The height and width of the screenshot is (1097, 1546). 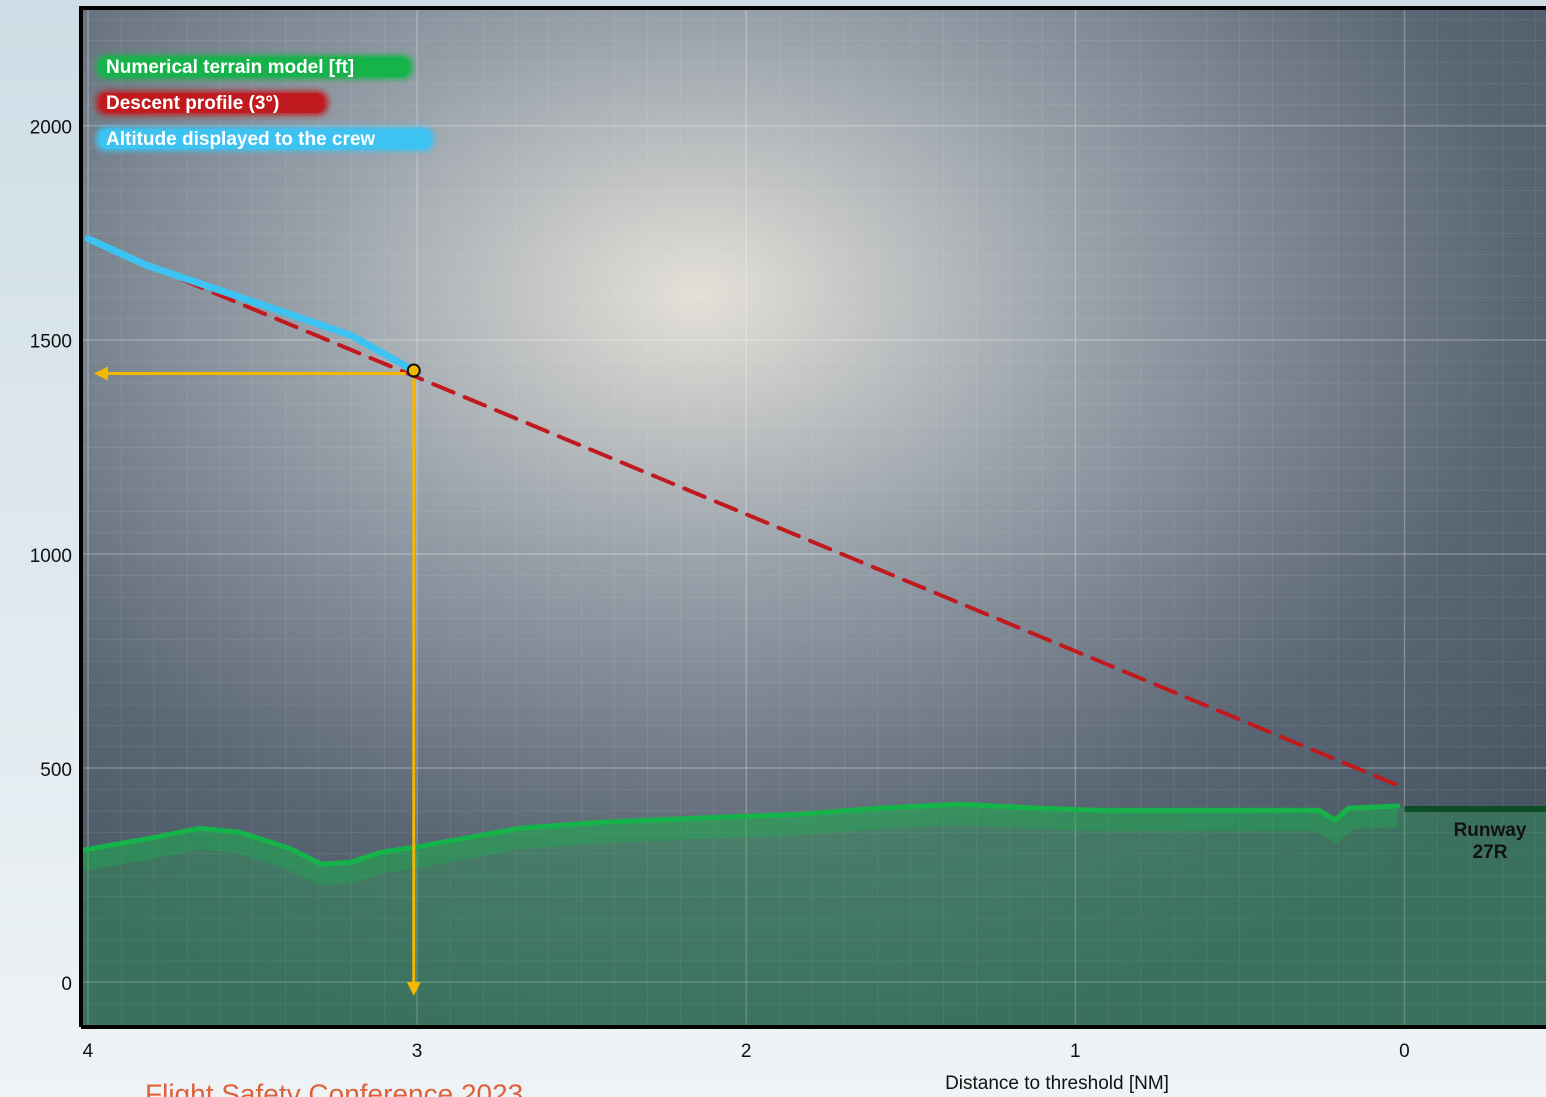 What do you see at coordinates (1057, 1083) in the screenshot?
I see `x-axis-label: Distance to threshold [NM]` at bounding box center [1057, 1083].